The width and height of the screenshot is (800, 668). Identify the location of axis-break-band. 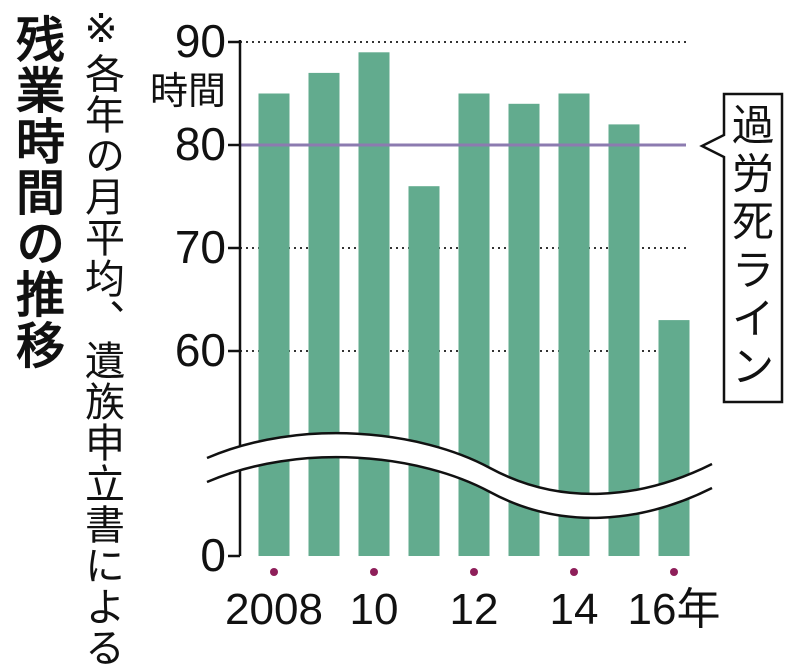
(459, 475).